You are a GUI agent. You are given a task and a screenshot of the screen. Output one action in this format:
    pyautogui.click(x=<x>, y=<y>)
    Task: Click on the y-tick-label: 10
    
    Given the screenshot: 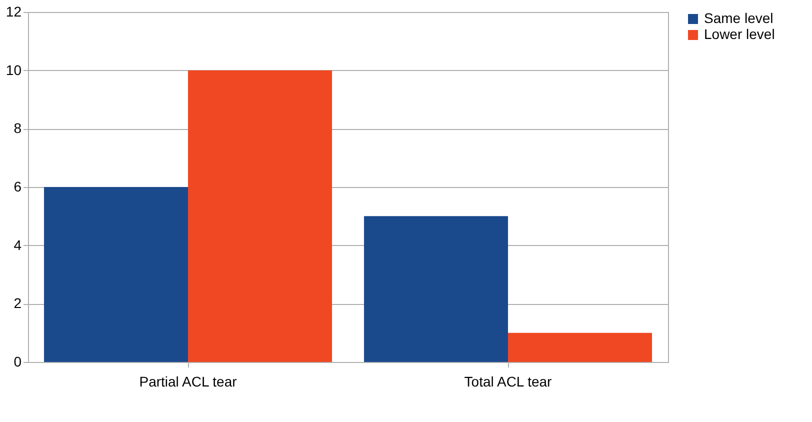 What is the action you would take?
    pyautogui.click(x=14, y=70)
    